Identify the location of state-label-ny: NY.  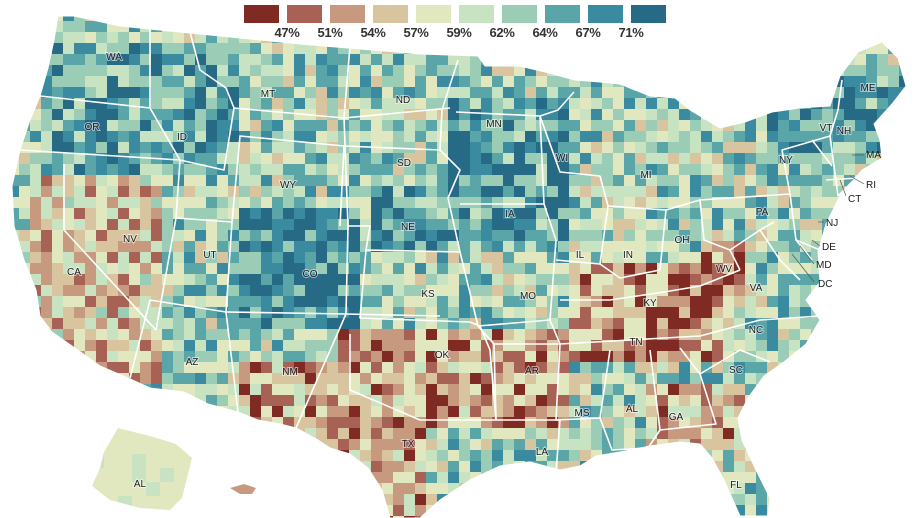
(786, 160).